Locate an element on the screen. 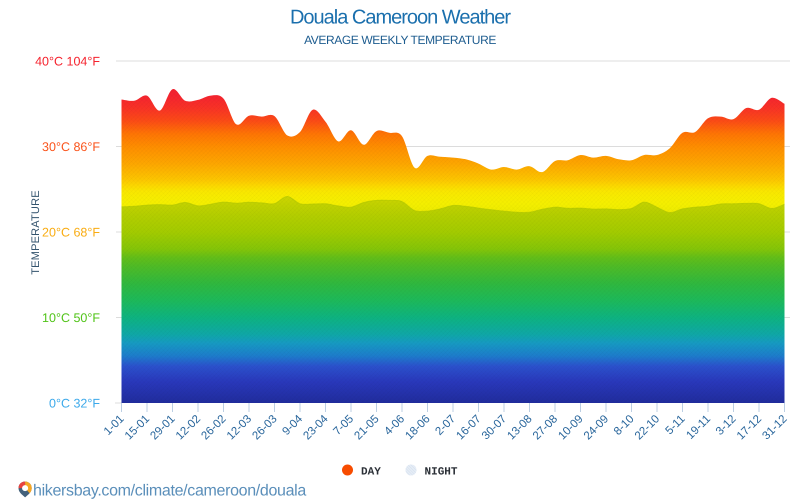 The height and width of the screenshot is (500, 800). svg-text: 15-01 is located at coordinates (137, 427).